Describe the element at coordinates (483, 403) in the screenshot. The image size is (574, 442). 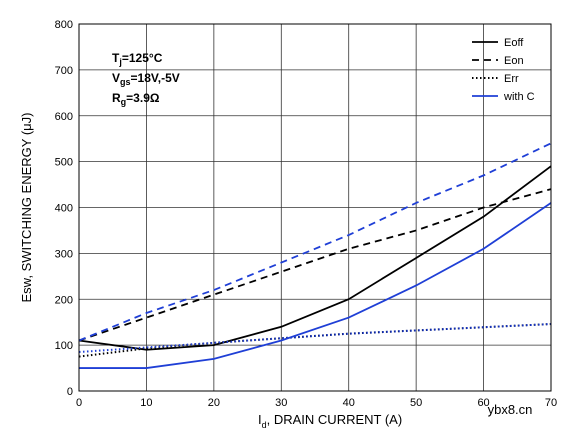
I see `x-tick-label: 60` at that location.